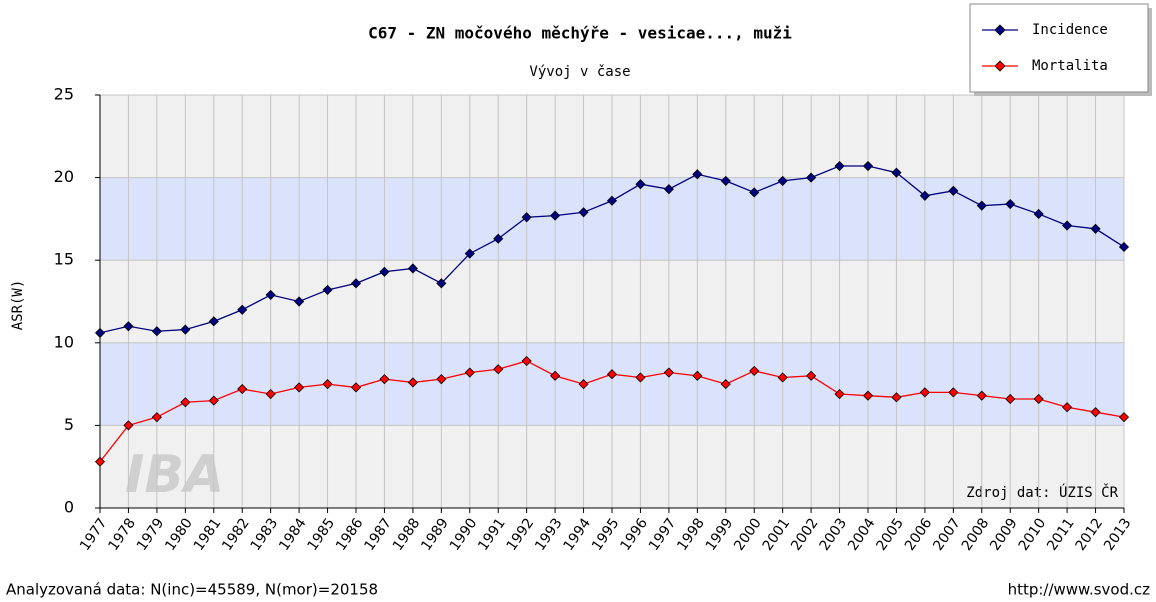 The height and width of the screenshot is (602, 1156). What do you see at coordinates (579, 72) in the screenshot?
I see `chart-subtitle: Vývoj v čase` at bounding box center [579, 72].